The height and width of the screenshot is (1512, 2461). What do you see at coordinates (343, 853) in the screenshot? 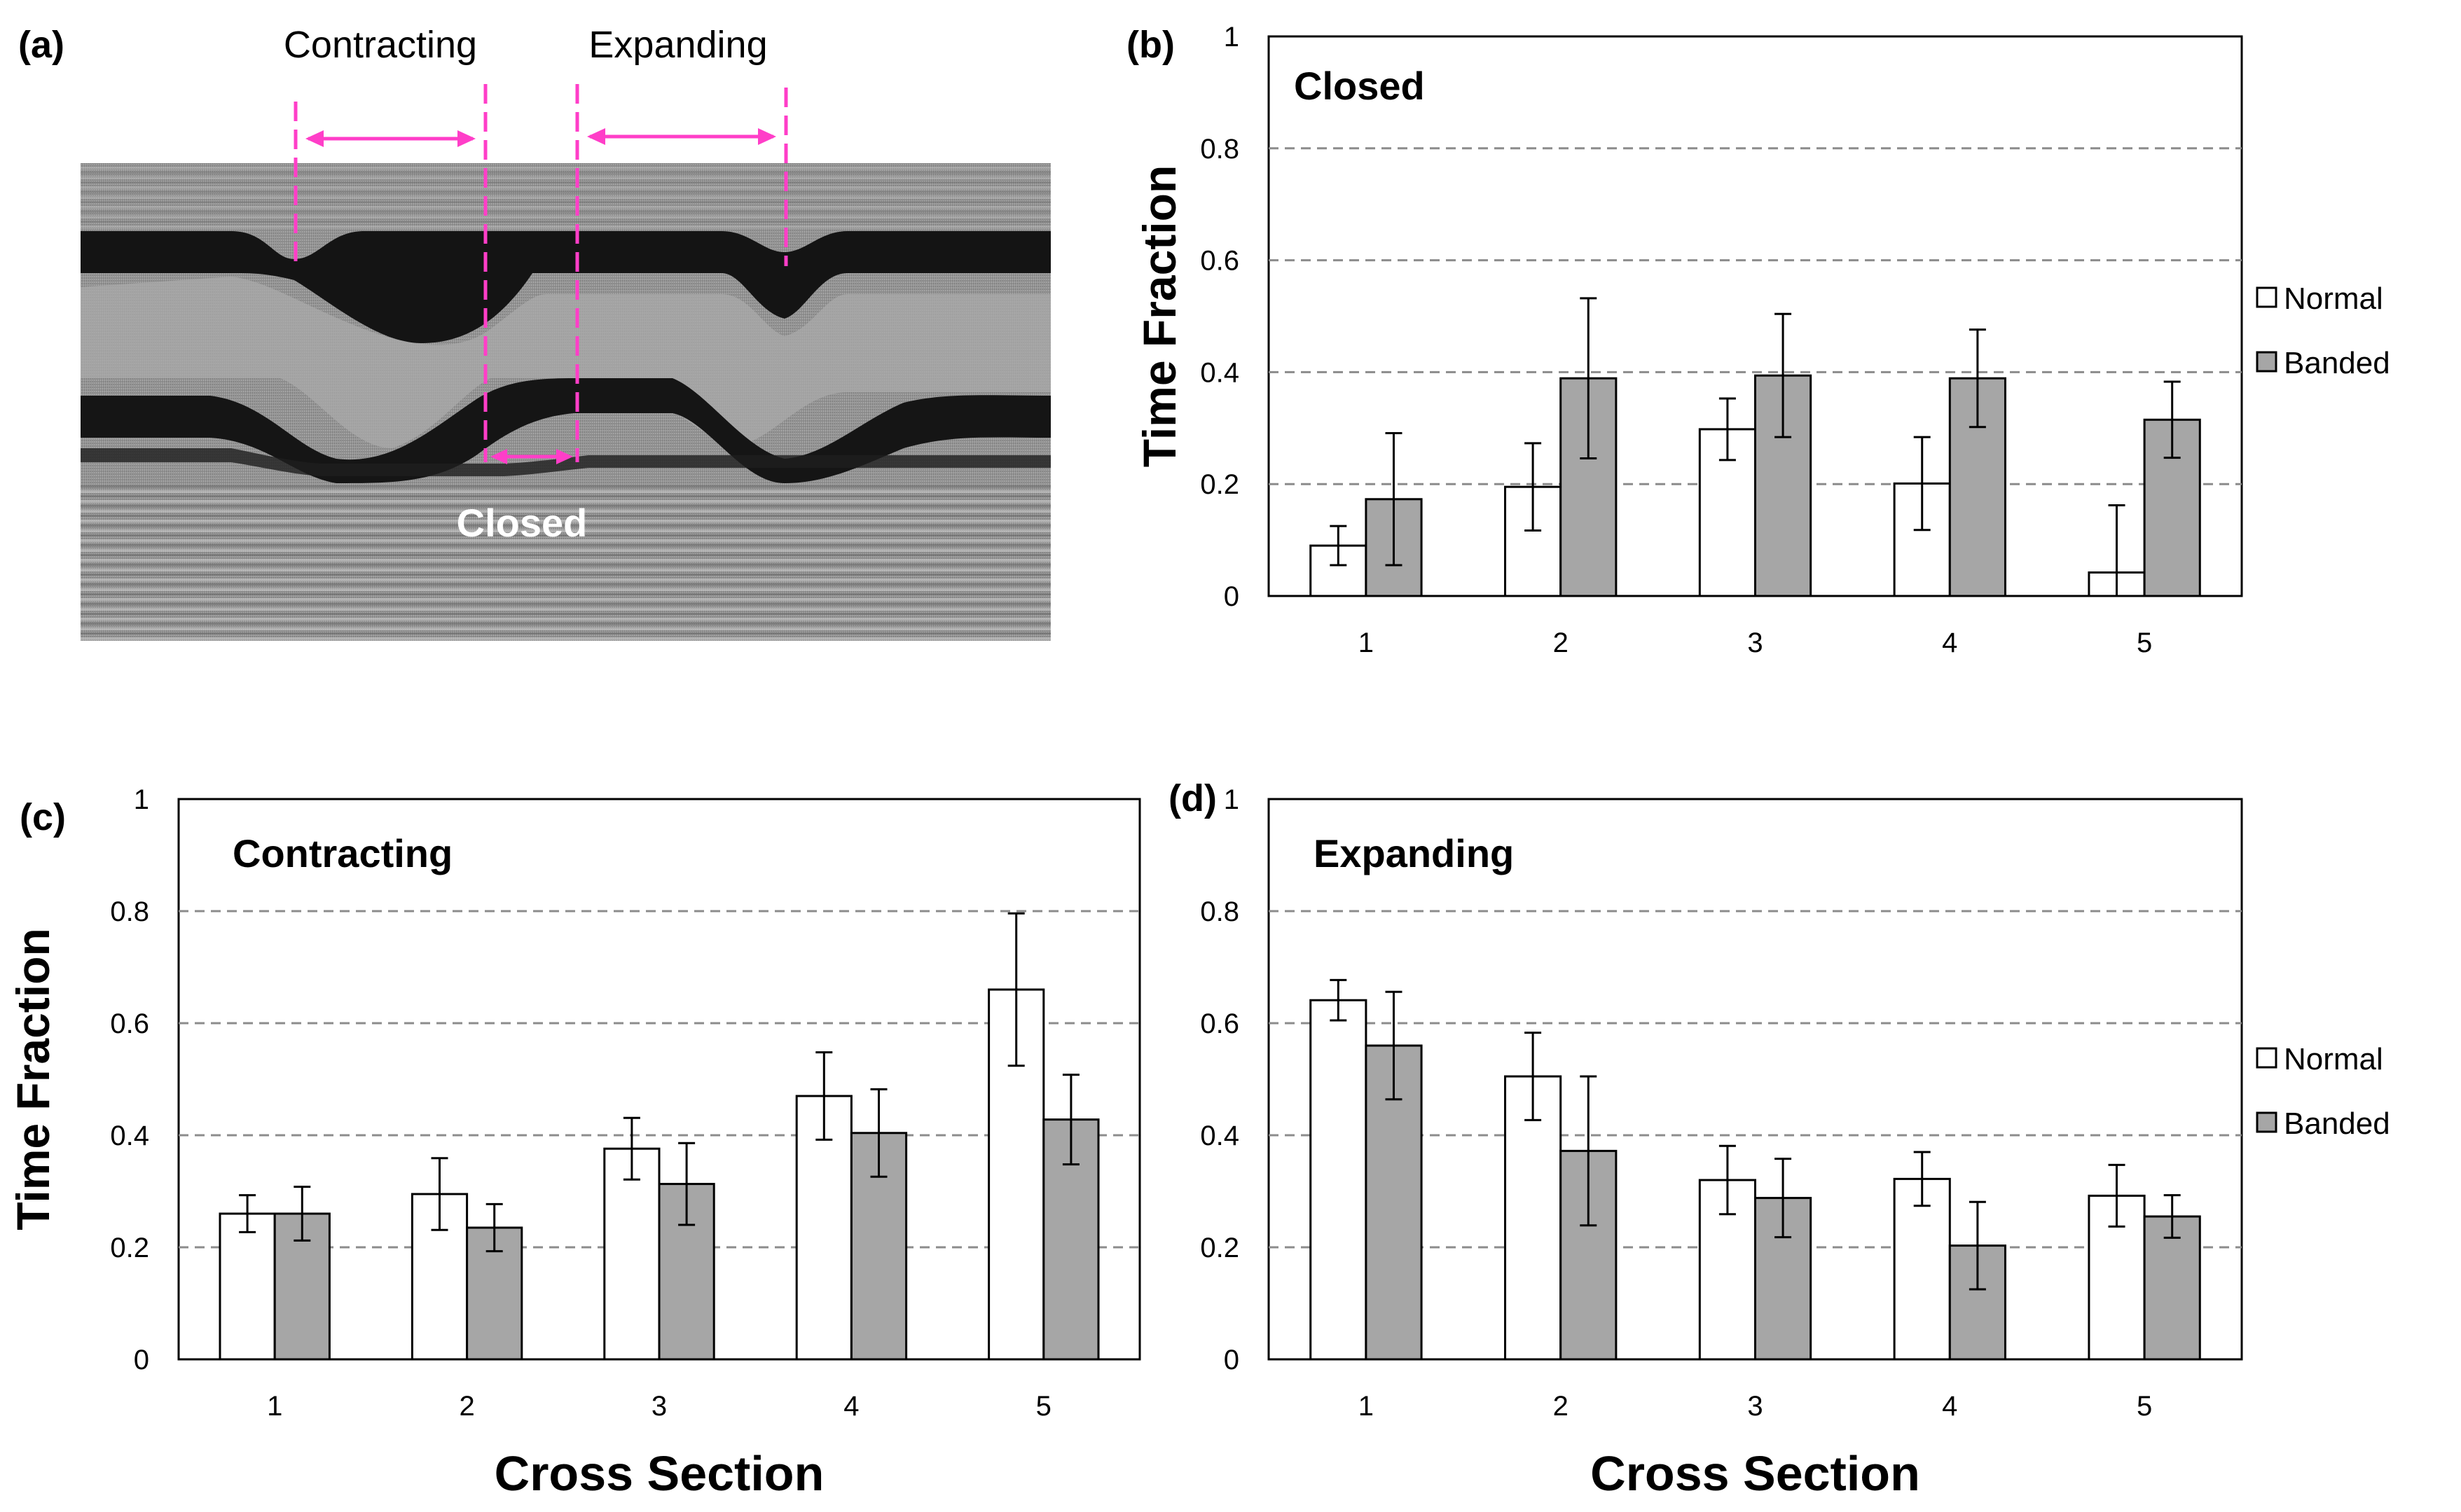
I see `chart-title: Contracting` at bounding box center [343, 853].